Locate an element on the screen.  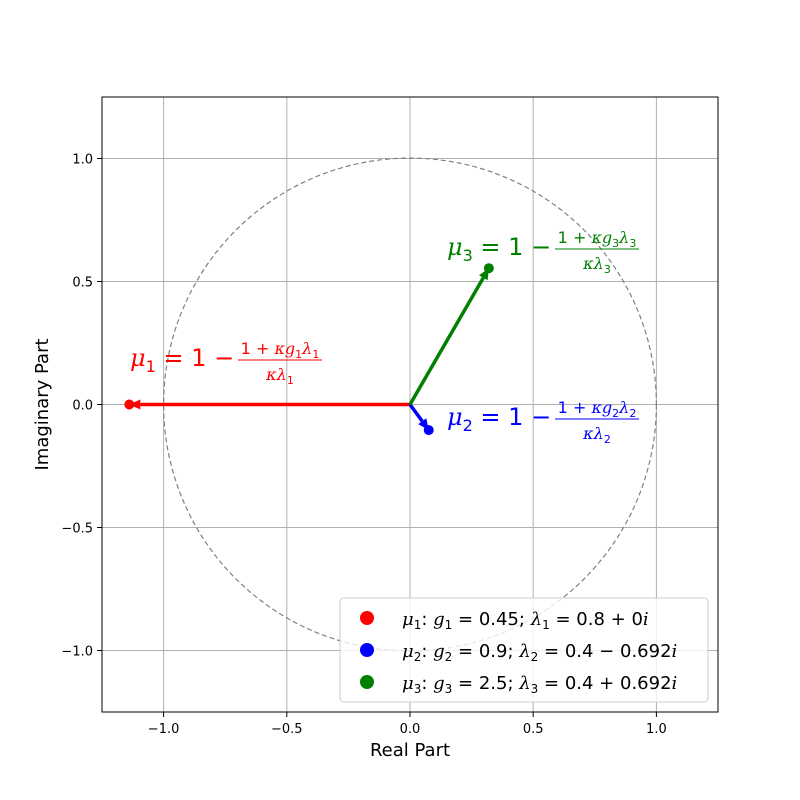
y-tick-label: 1.0 is located at coordinates (82, 160).